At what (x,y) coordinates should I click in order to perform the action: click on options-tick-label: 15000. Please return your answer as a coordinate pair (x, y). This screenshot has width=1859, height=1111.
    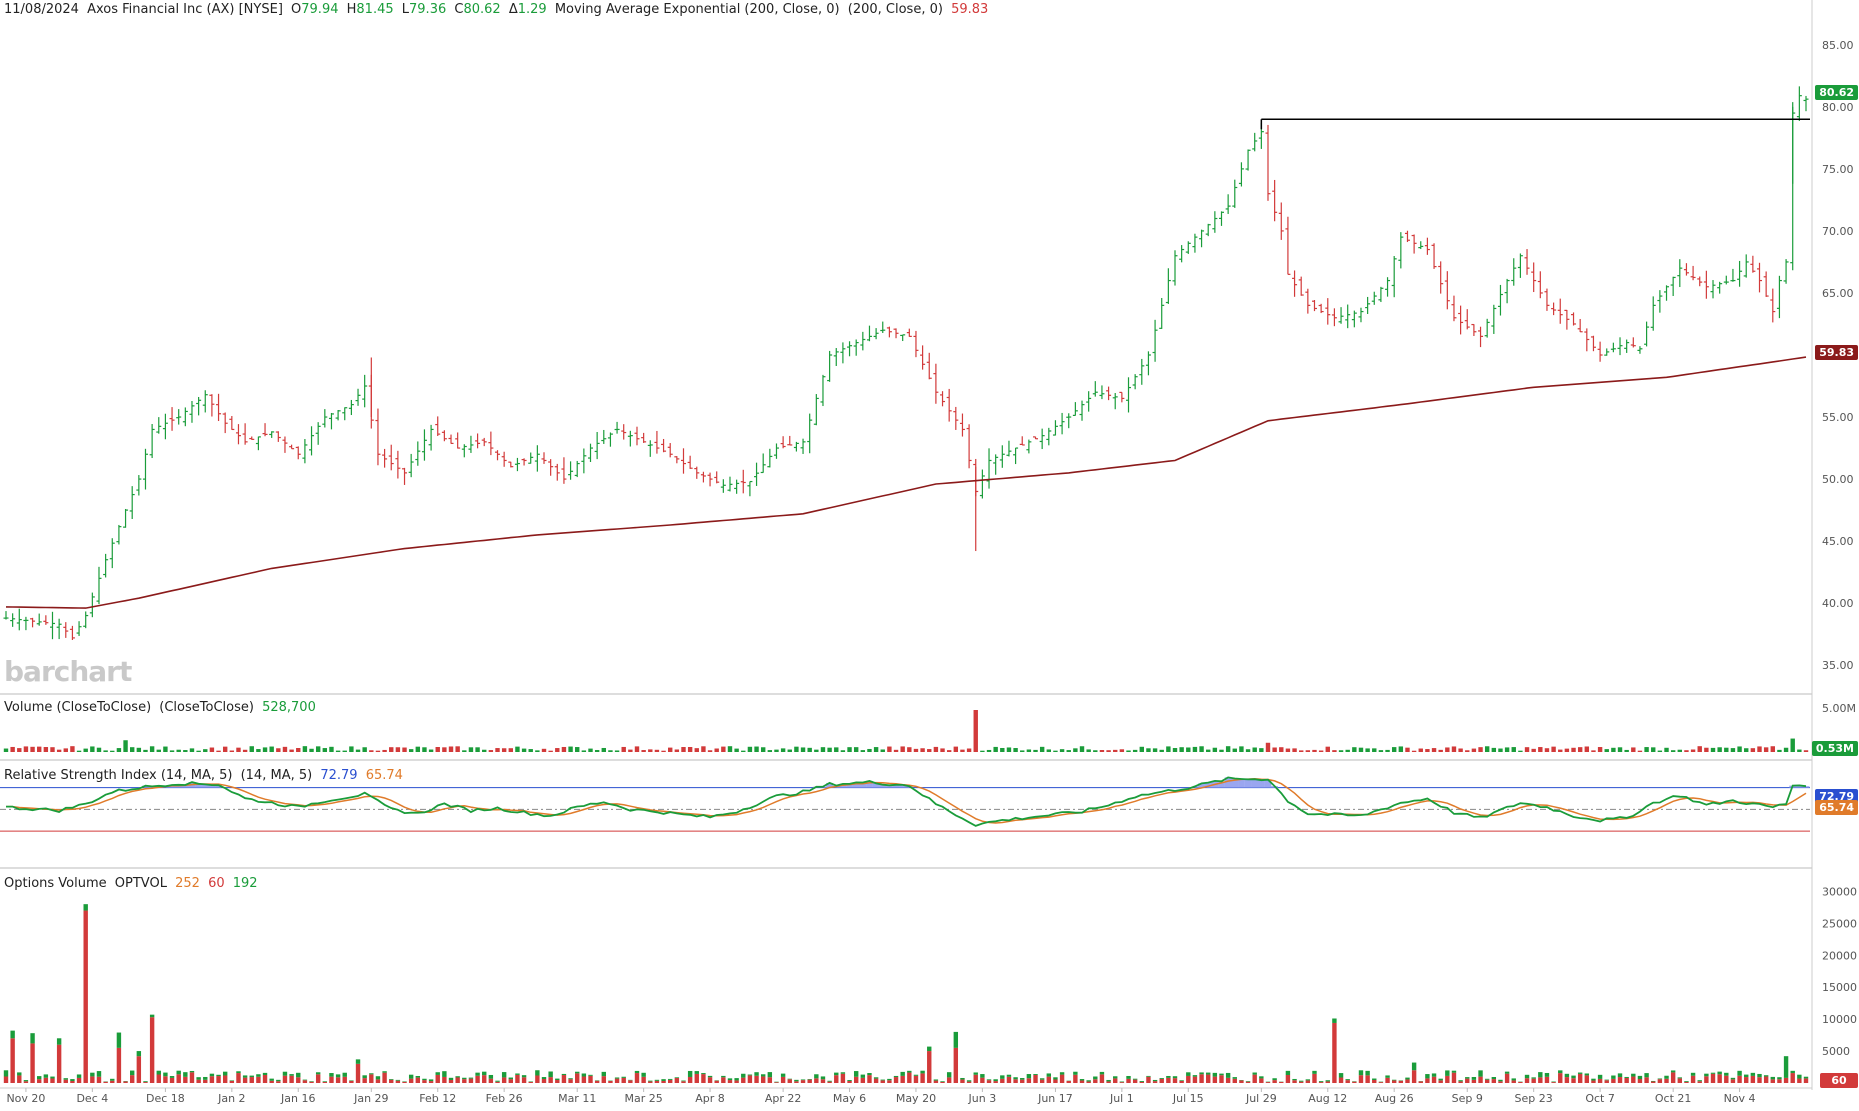
    Looking at the image, I should click on (1839, 987).